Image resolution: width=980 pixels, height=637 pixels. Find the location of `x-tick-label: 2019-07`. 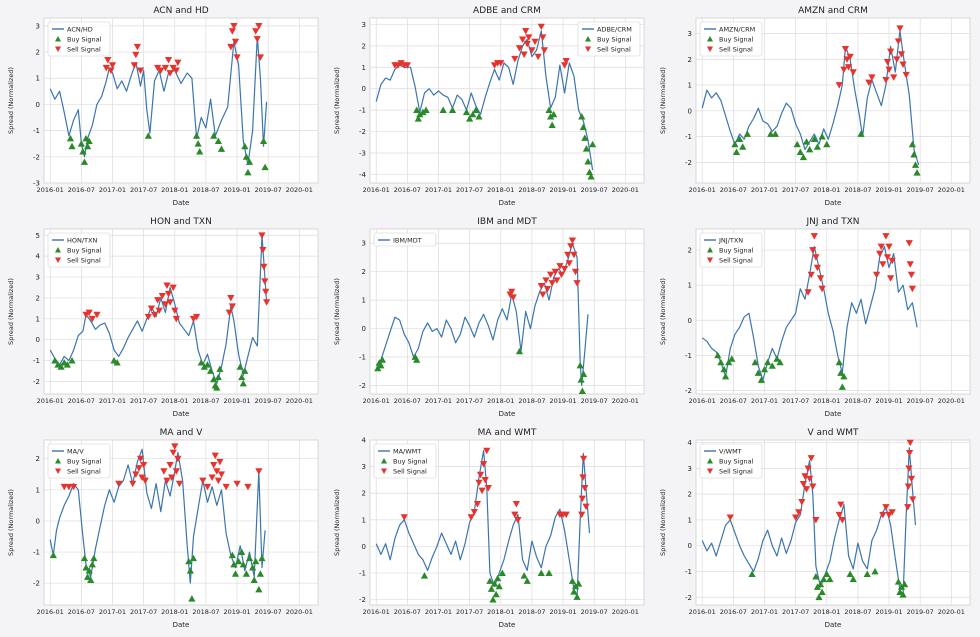

x-tick-label: 2019-07 is located at coordinates (920, 190).